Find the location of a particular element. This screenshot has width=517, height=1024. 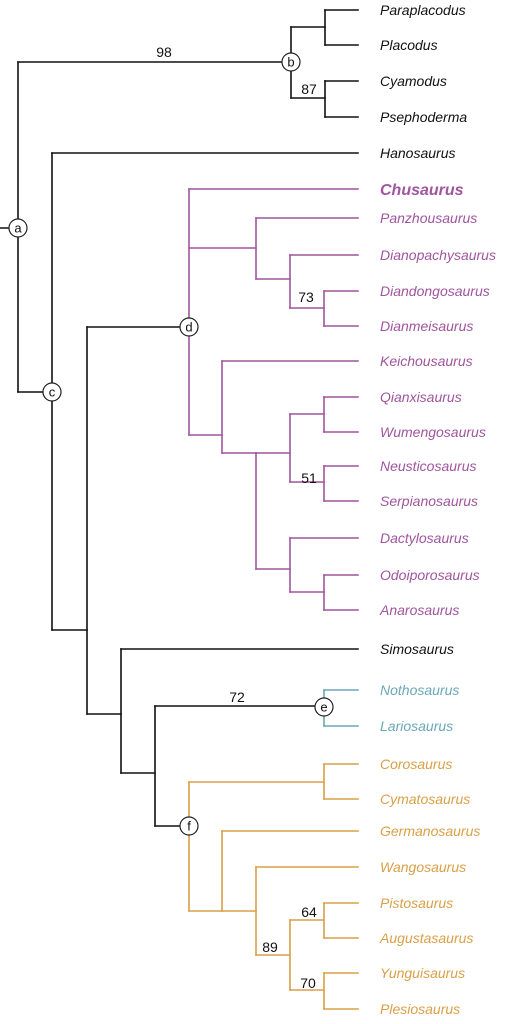

taxon-label: Paraplacodus is located at coordinates (423, 10).